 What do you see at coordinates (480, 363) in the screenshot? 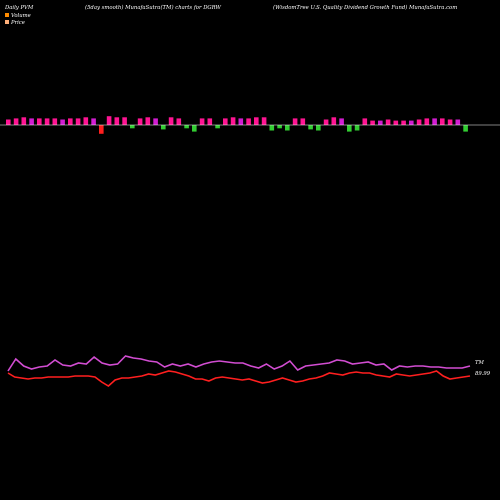
I see `tm-end-label: TM` at bounding box center [480, 363].